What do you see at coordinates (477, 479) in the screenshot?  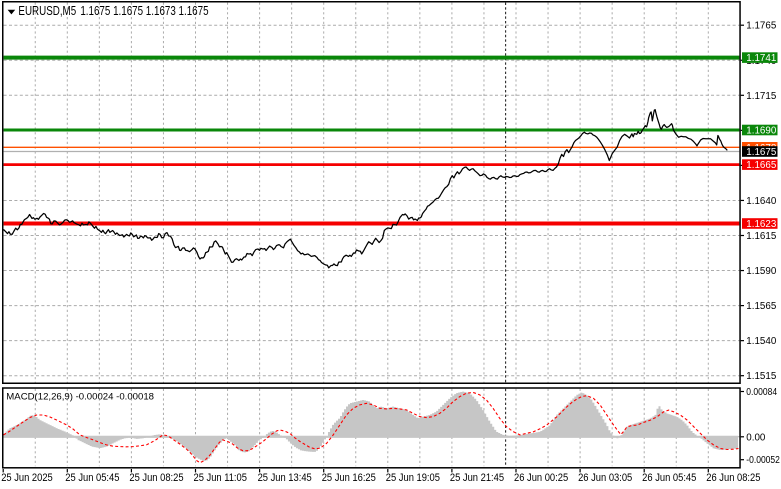 I see `svg-text: 25 Jun 21:45` at bounding box center [477, 479].